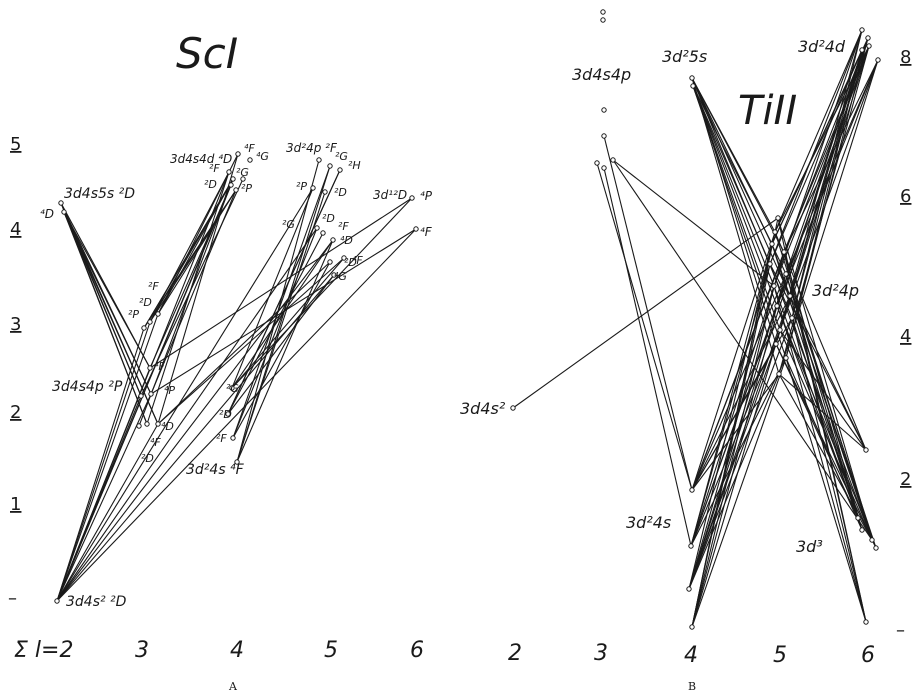  Describe the element at coordinates (905, 57) in the screenshot. I see `panel-b-y-tick: 8` at that location.